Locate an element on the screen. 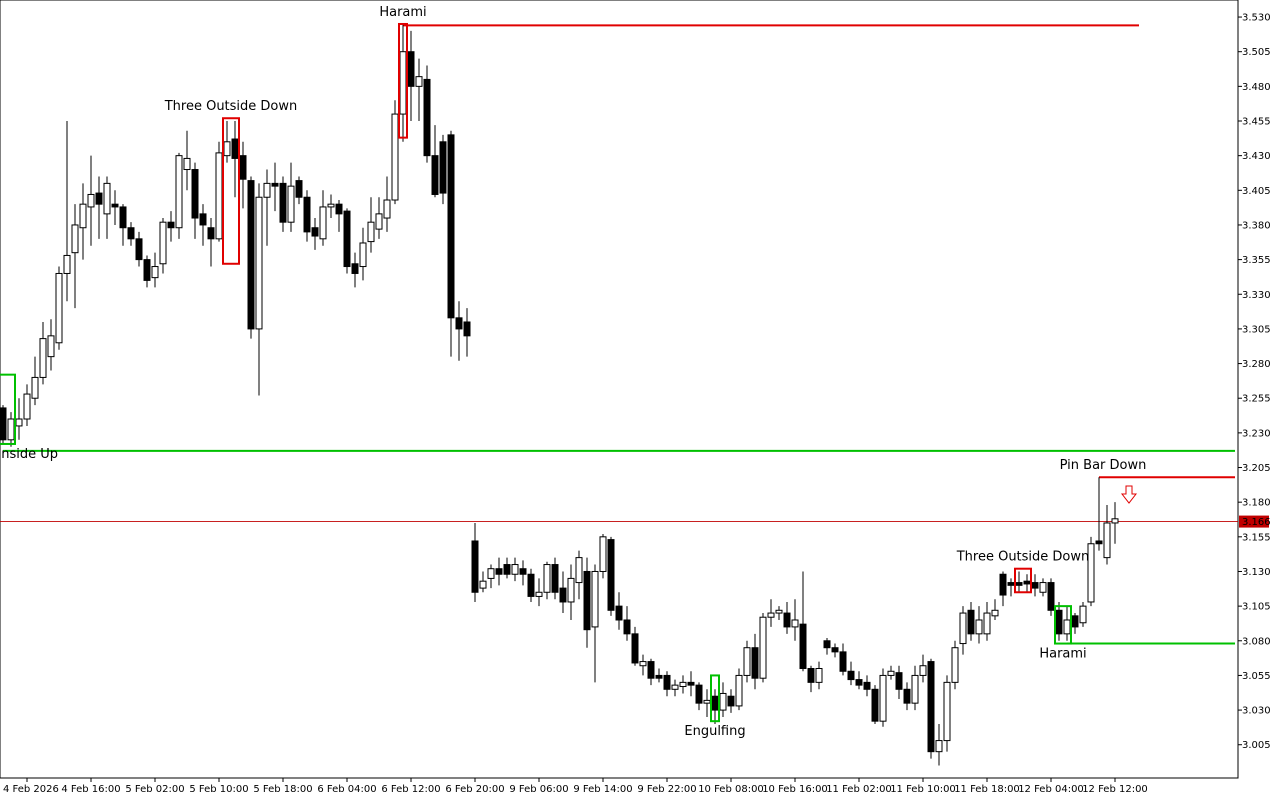 This screenshot has width=1280, height=800. y-tick-label: 3.105 is located at coordinates (1256, 607).